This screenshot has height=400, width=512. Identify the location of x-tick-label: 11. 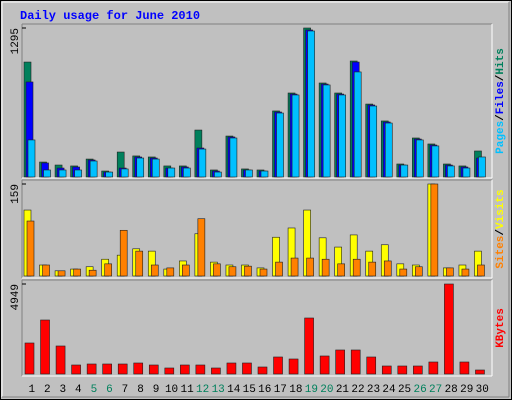
(187, 390).